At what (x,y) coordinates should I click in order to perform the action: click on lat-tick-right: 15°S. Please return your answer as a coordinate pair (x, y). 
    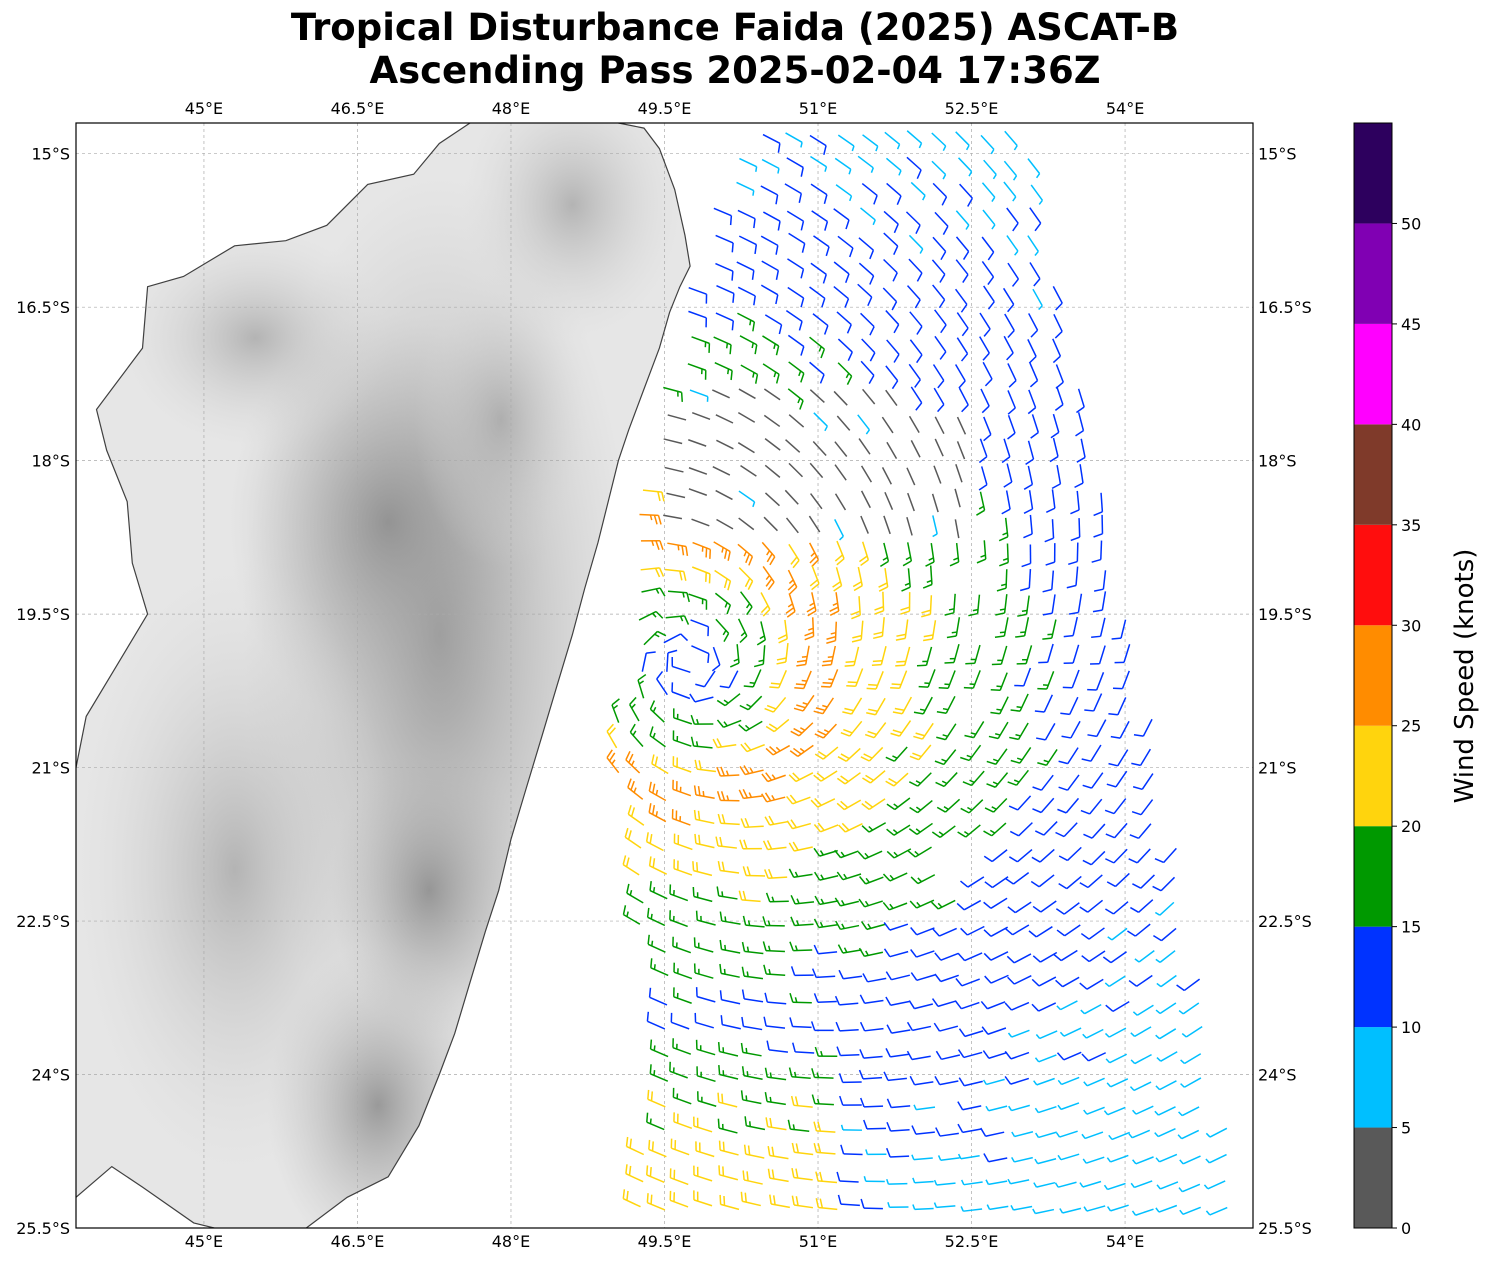
    Looking at the image, I should click on (1277, 154).